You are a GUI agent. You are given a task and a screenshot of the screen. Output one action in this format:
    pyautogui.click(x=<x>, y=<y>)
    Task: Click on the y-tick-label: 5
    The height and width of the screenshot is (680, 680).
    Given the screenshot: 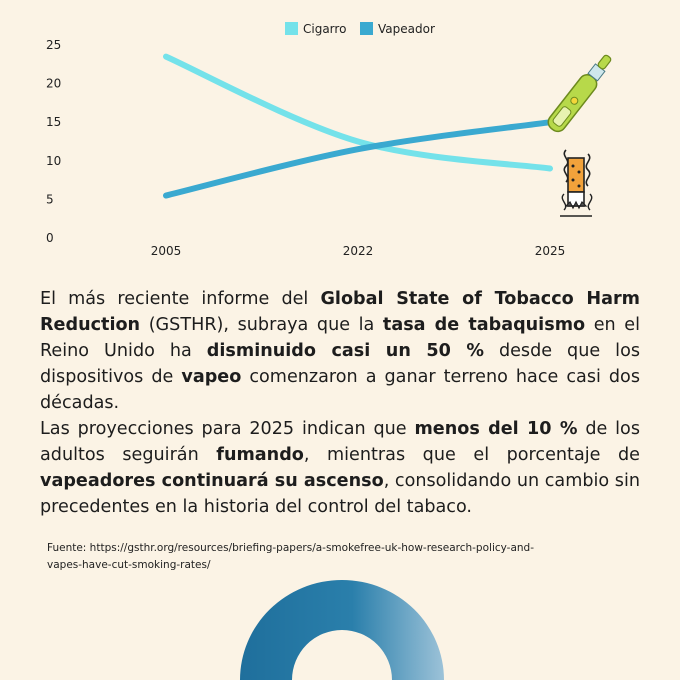 What is the action you would take?
    pyautogui.click(x=50, y=199)
    